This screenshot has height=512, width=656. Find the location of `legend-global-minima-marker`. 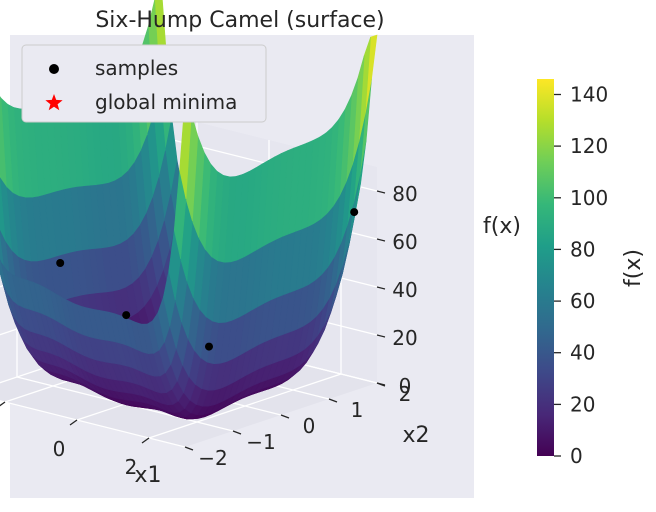

legend-global-minima-marker is located at coordinates (54, 102).